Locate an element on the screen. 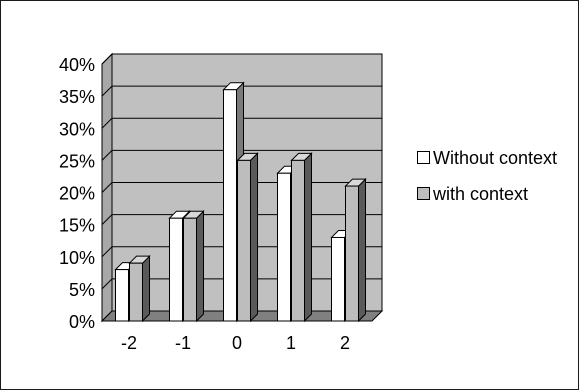  y-tick-label: 40% is located at coordinates (77, 65).